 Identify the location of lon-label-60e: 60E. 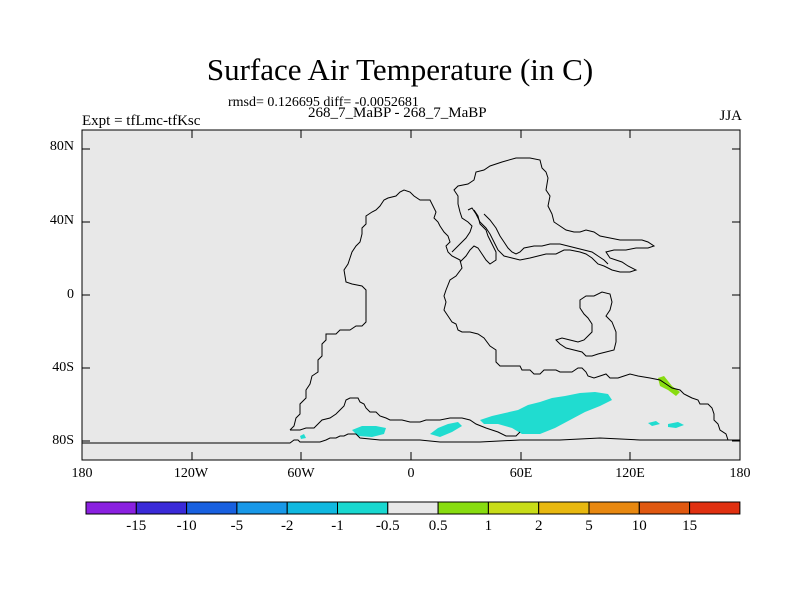
(521, 473).